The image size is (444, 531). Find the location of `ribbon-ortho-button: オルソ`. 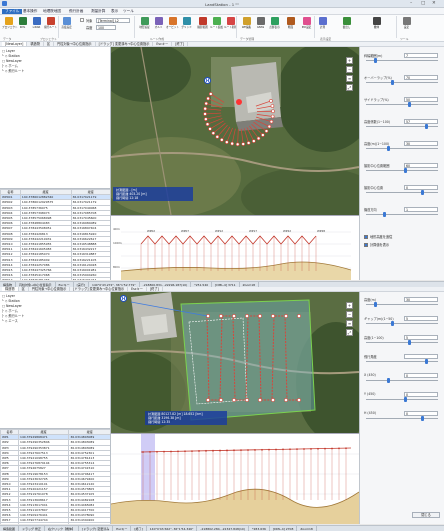

ribbon-ortho-button: オルソ is located at coordinates (158, 27).